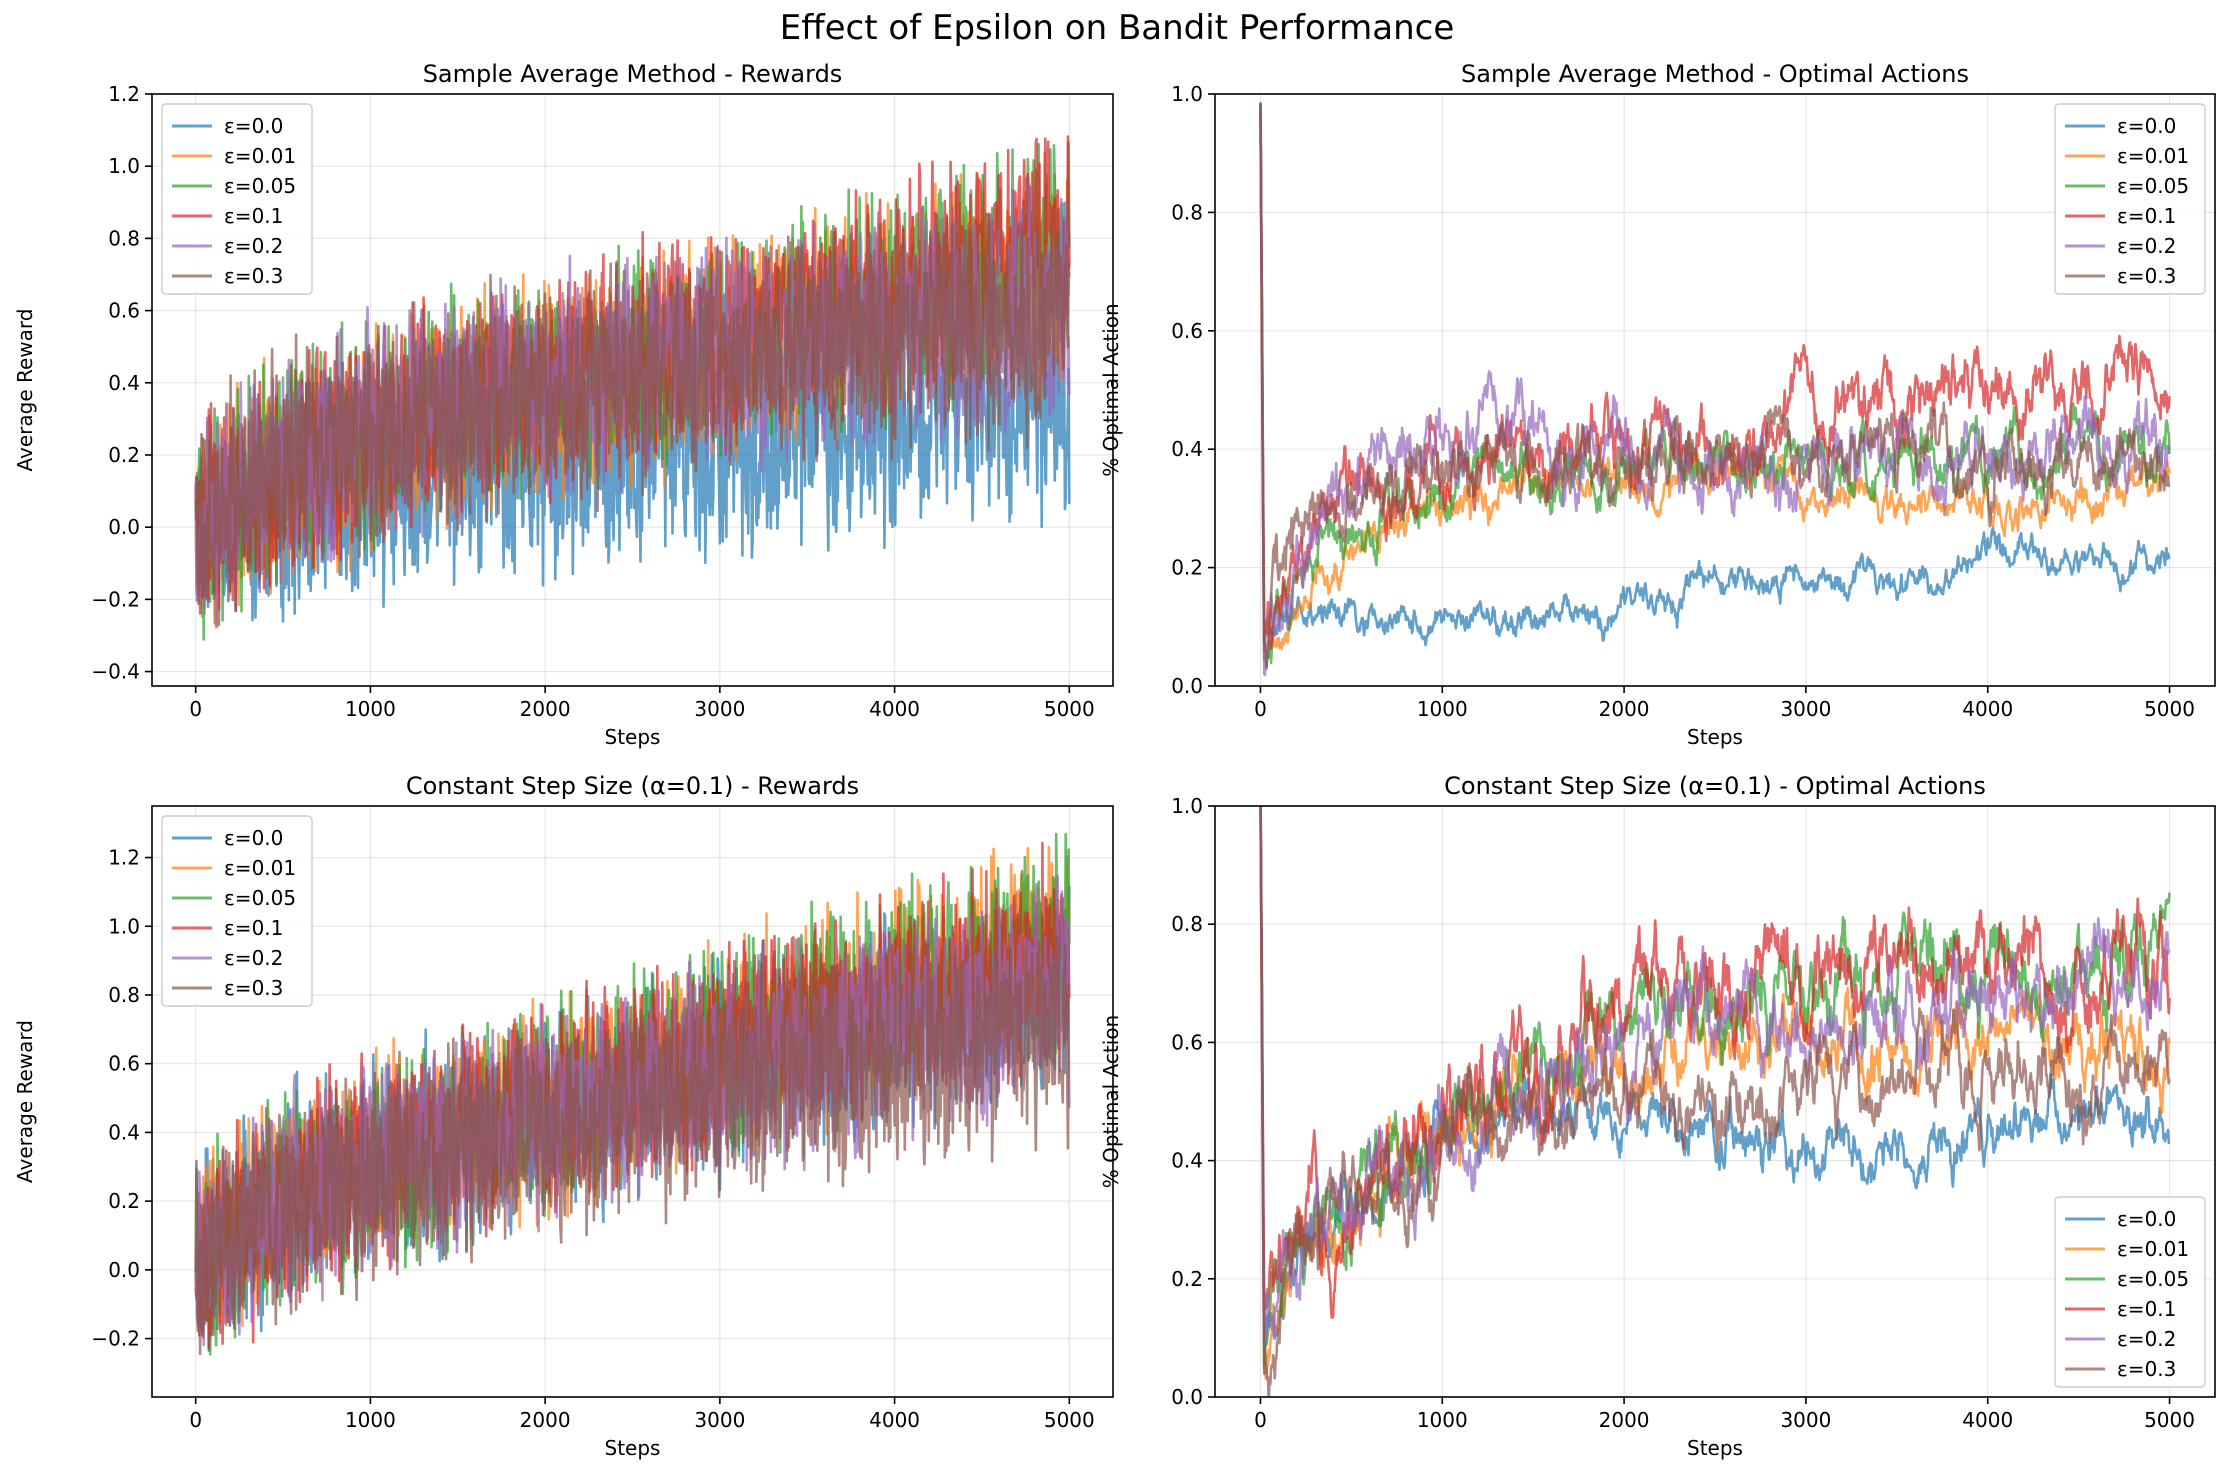 Image resolution: width=2234 pixels, height=1475 pixels. What do you see at coordinates (1715, 74) in the screenshot?
I see `panel-title: Sample Average Method - Optimal Actions` at bounding box center [1715, 74].